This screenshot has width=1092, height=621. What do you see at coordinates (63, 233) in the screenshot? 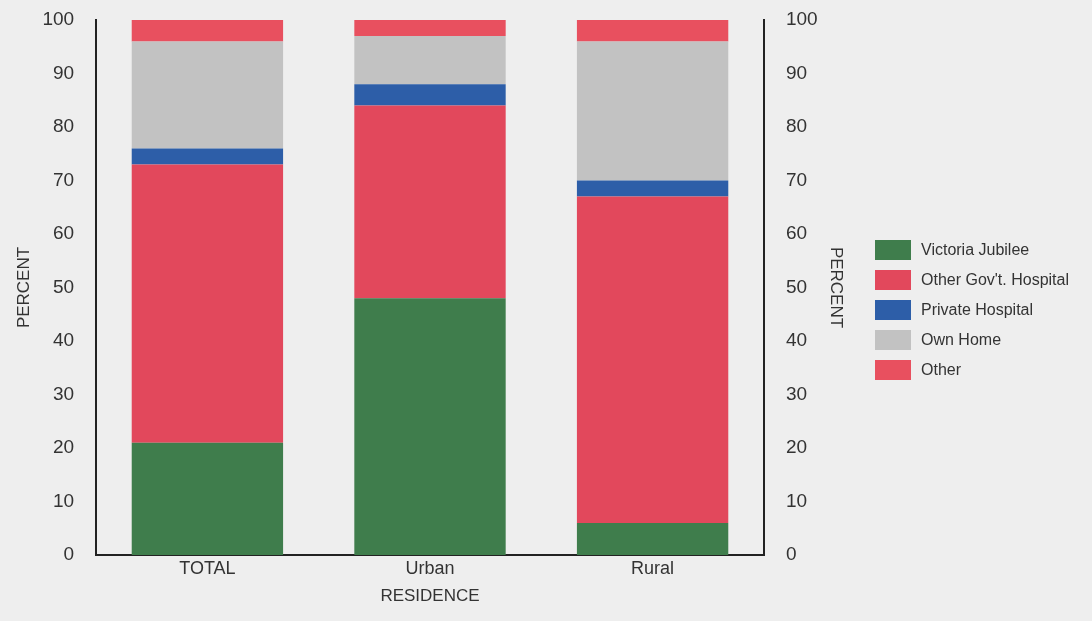
I see `y-tick-label: 60` at bounding box center [63, 233].